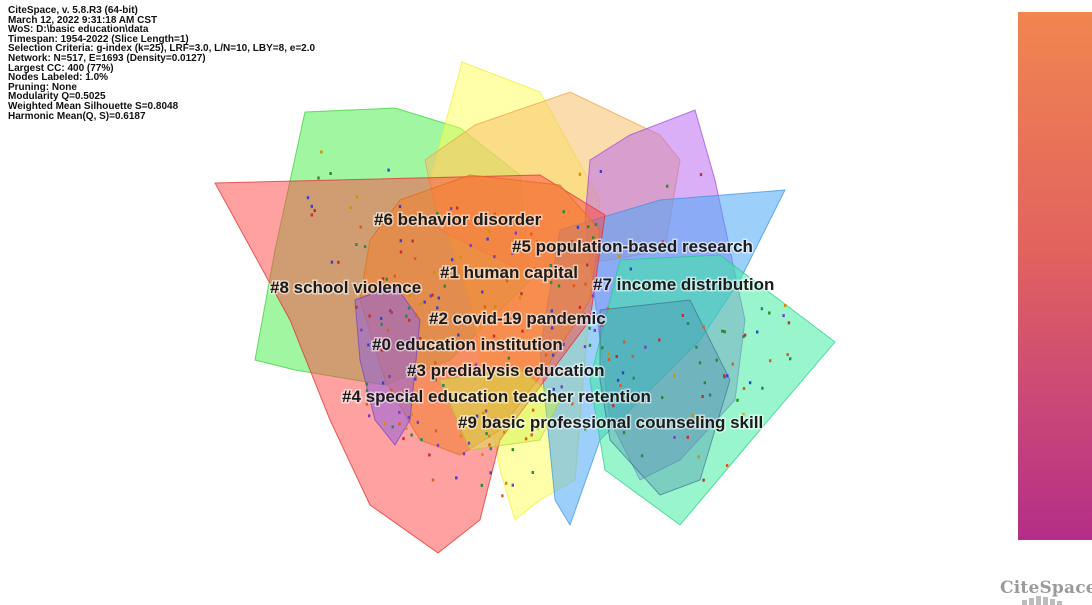 The width and height of the screenshot is (1092, 605). I want to click on cluster-label-4: #4 special education teacher retention, so click(497, 397).